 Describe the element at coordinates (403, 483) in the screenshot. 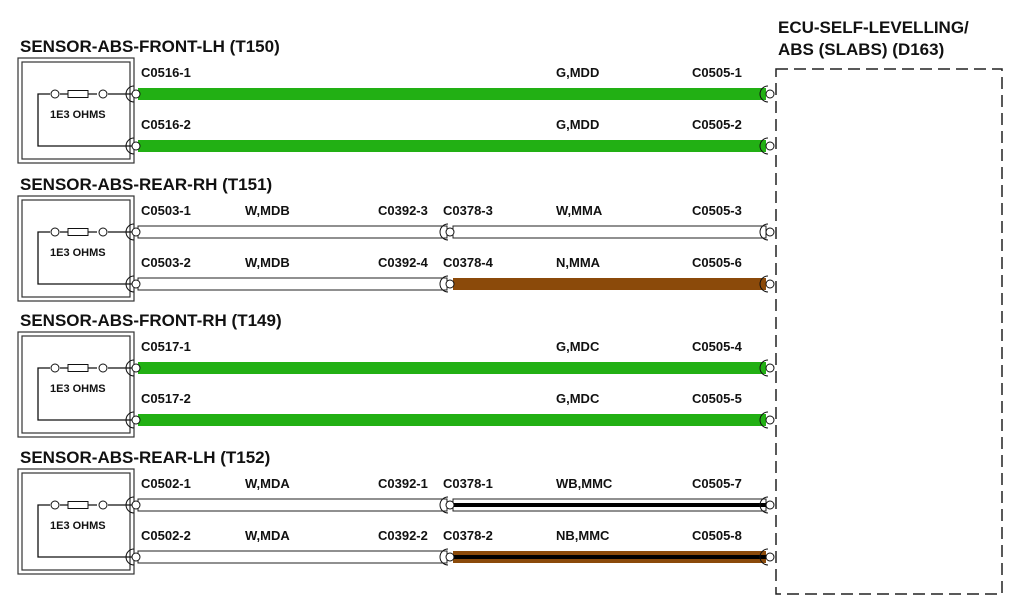

I see `splice-pin-a: C0392-1` at that location.